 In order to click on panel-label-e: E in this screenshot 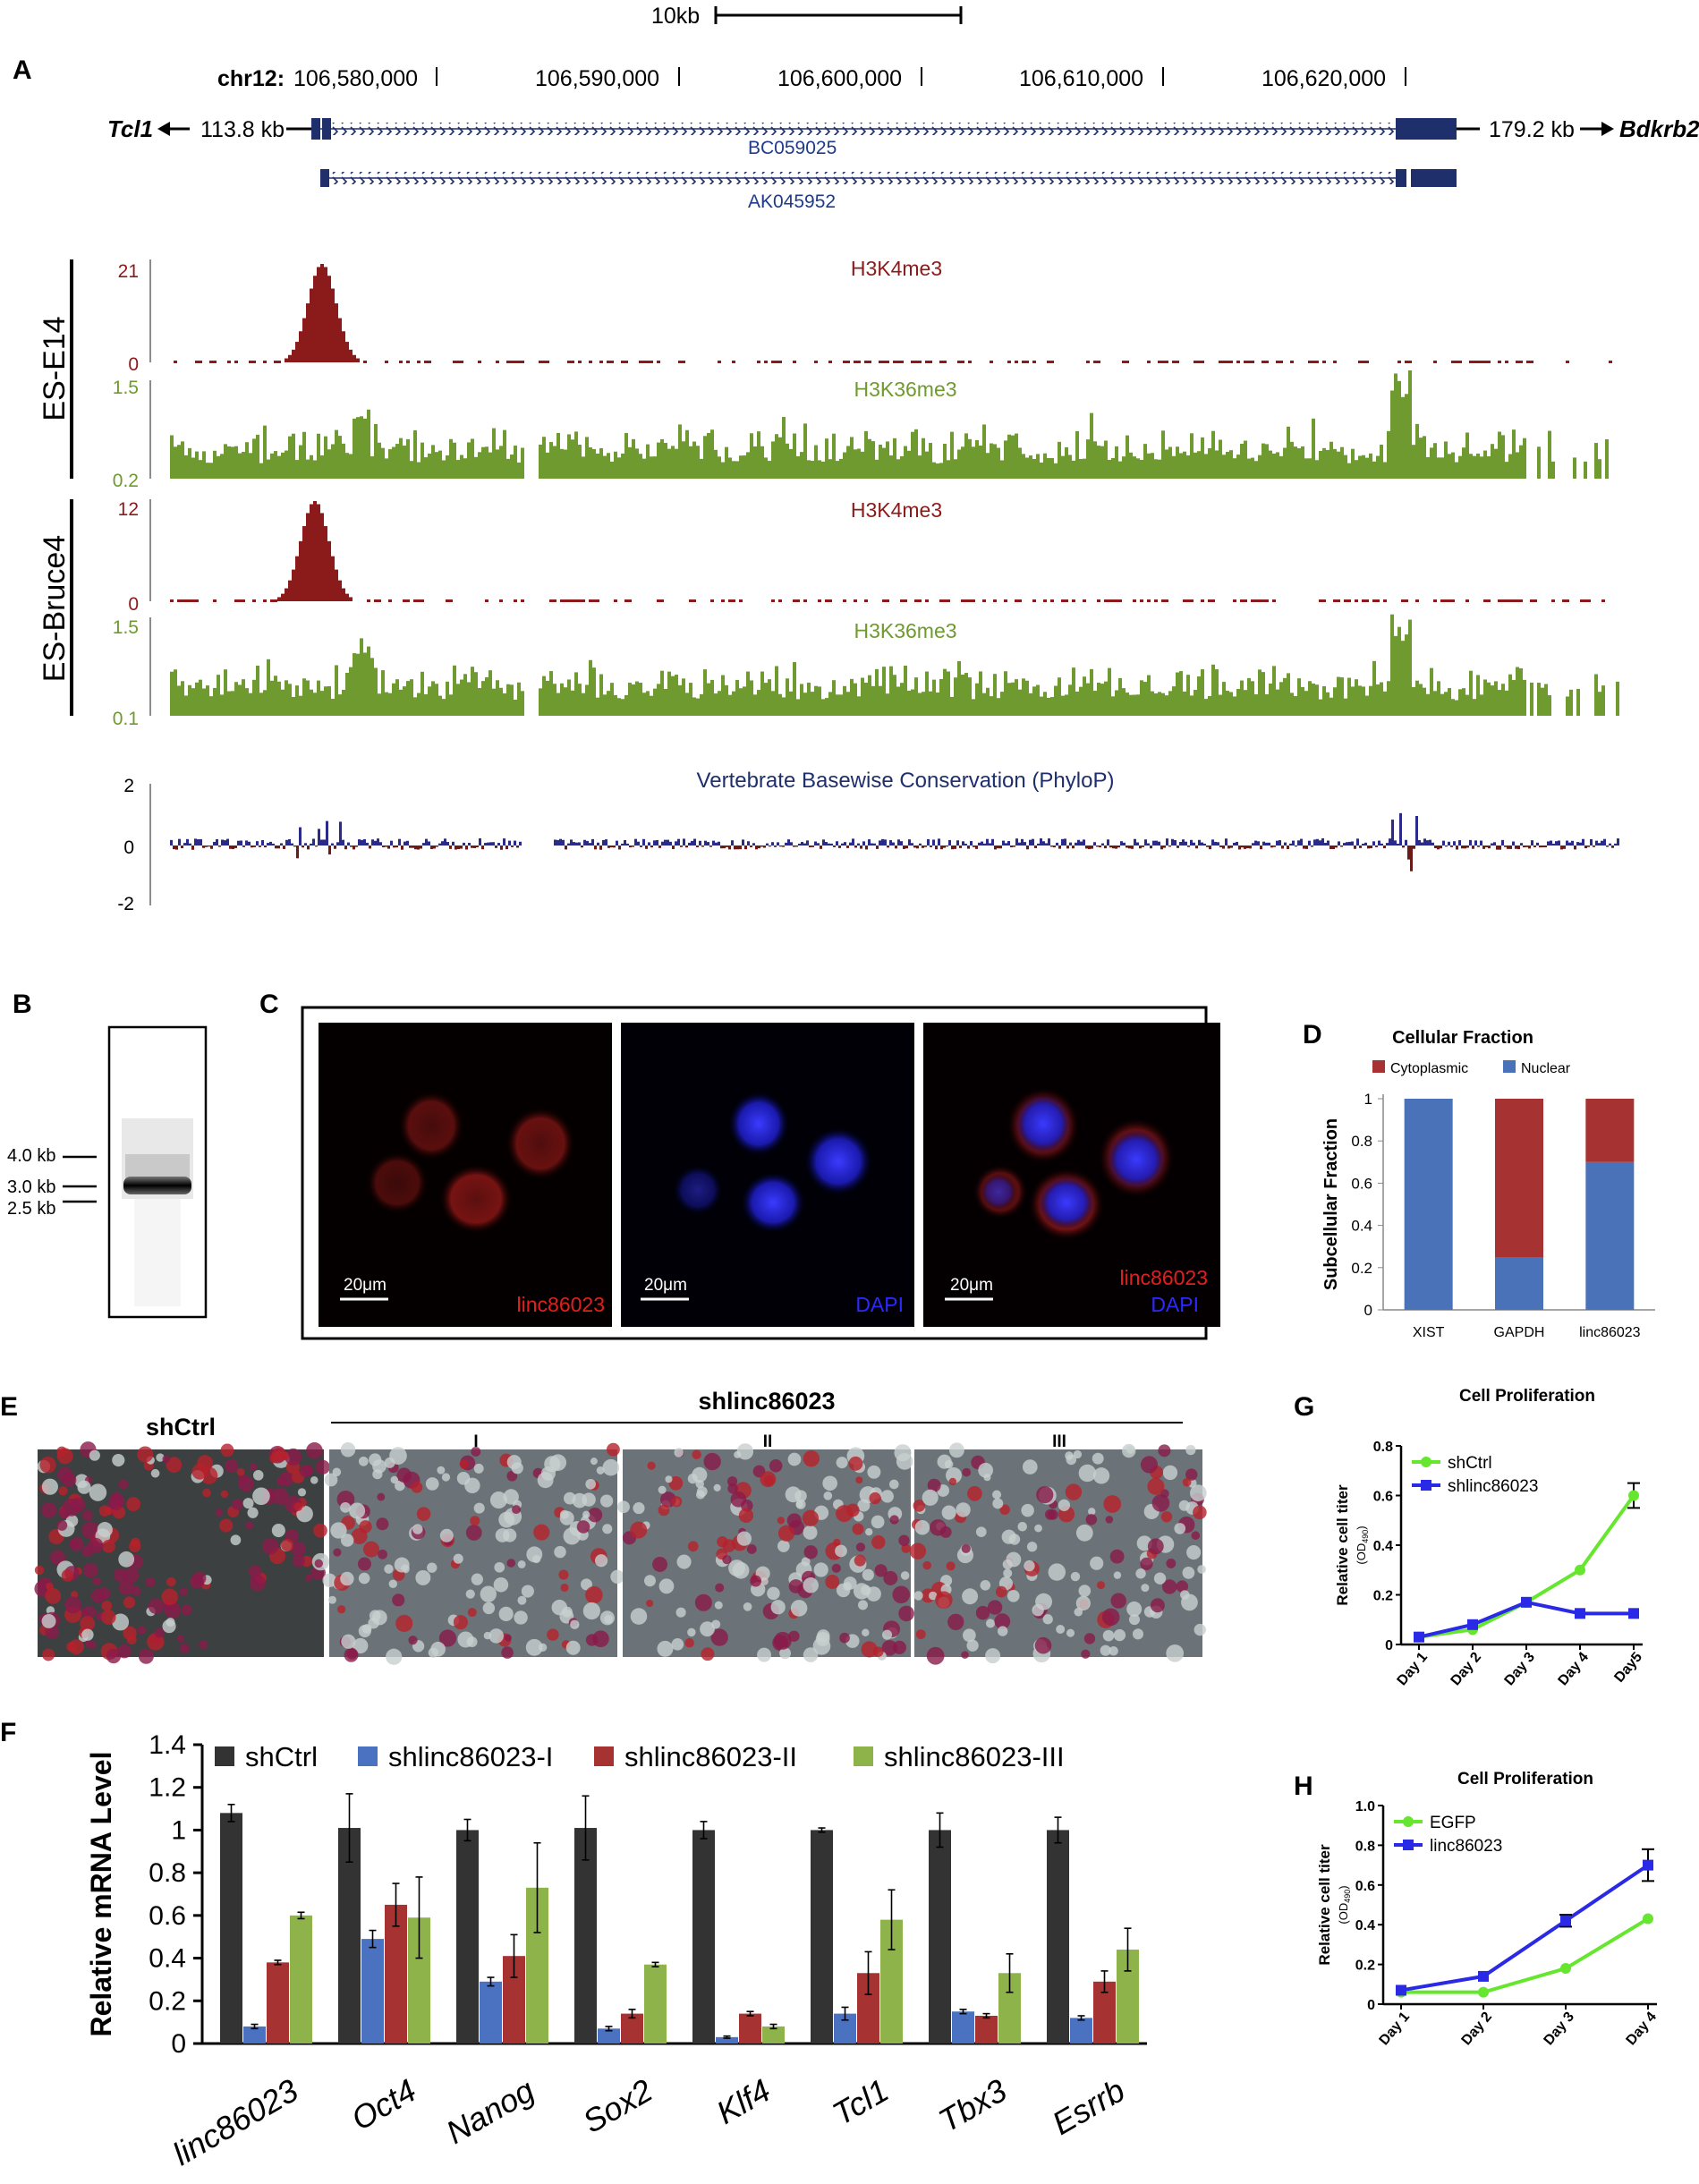, I will do `click(9, 1407)`.